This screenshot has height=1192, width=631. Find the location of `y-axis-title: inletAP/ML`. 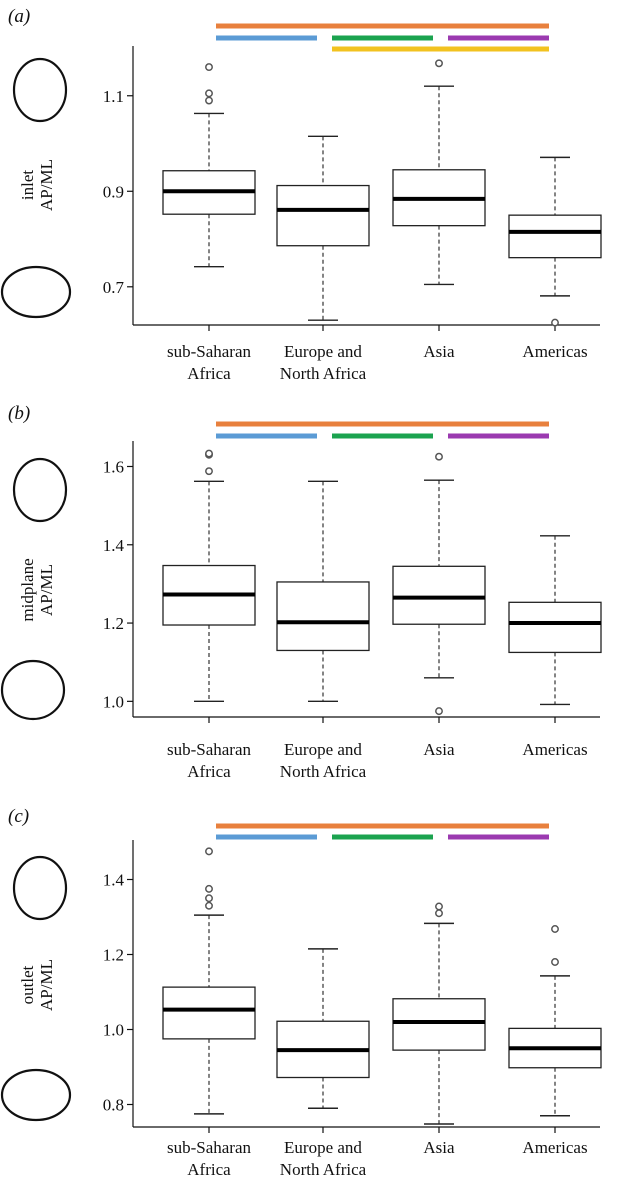

y-axis-title: inletAP/ML is located at coordinates (37, 185).